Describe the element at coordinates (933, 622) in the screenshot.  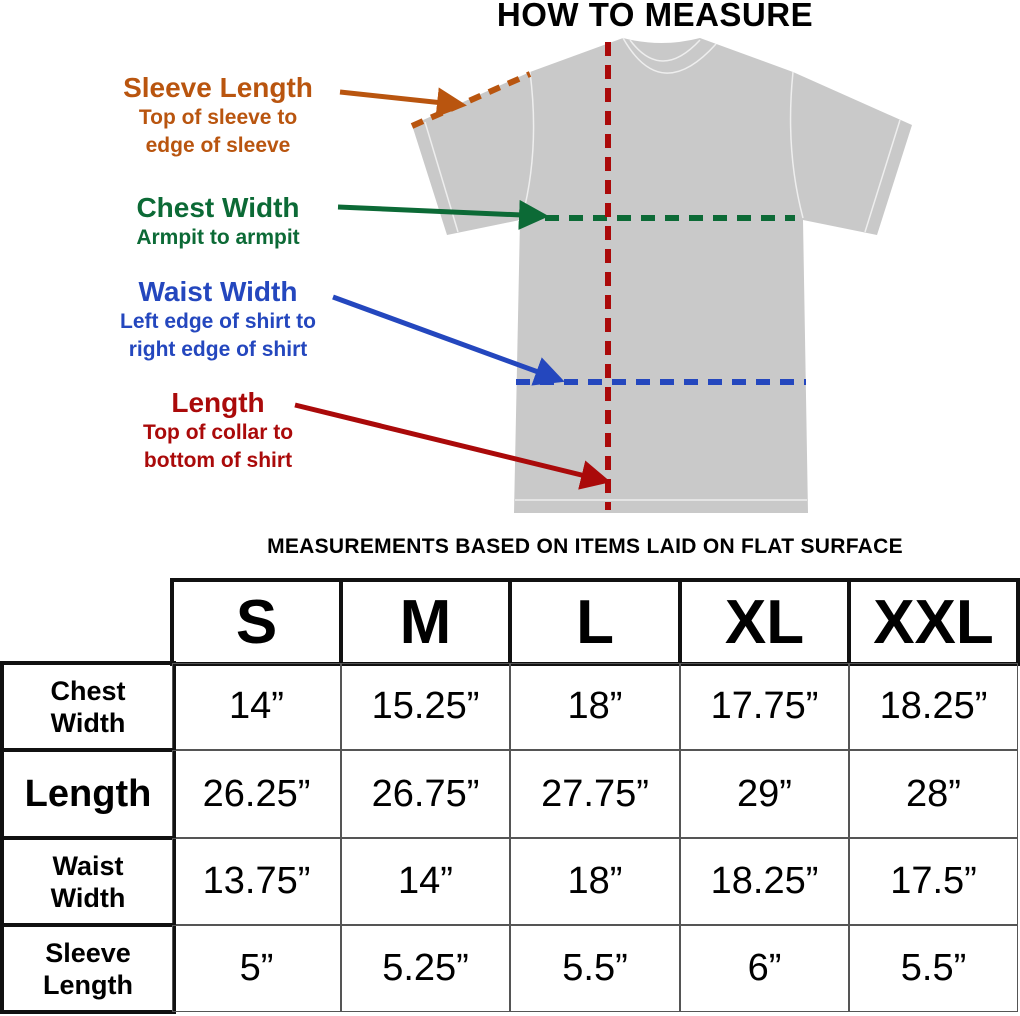
I see `size-header-xxl: XXL` at that location.